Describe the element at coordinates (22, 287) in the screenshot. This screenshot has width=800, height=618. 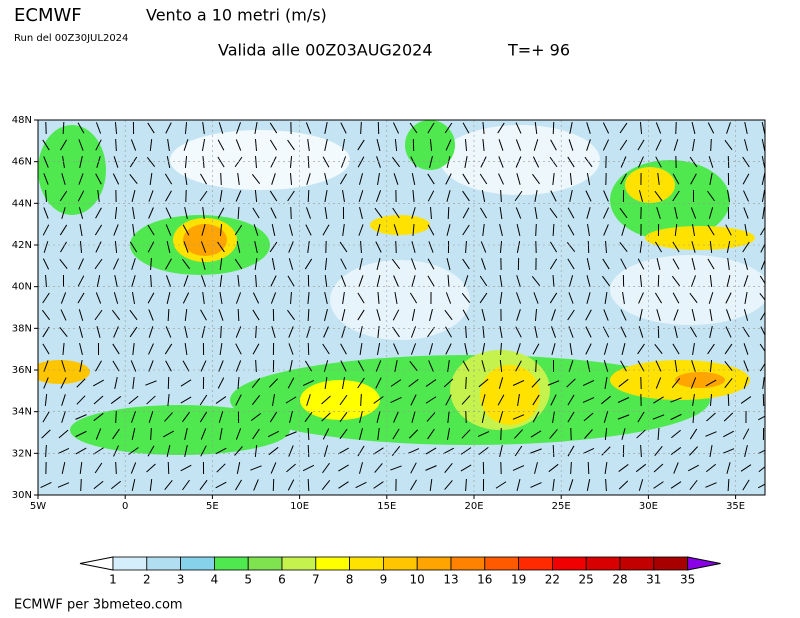
I see `lat-label: 40N` at that location.